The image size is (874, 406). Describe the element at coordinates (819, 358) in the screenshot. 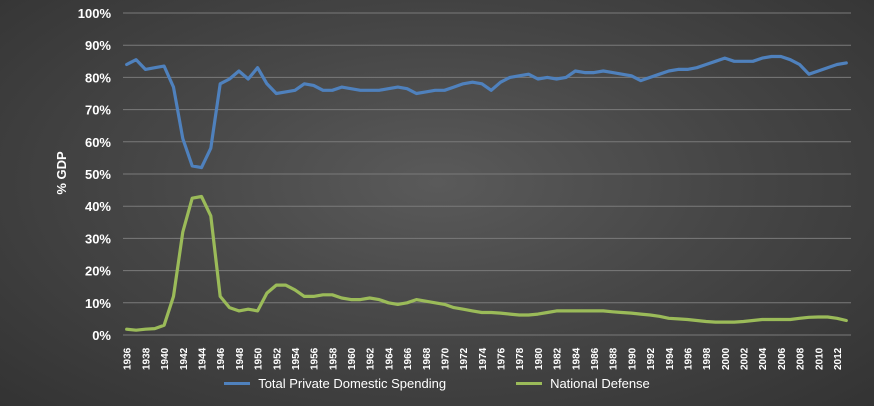

I see `x-tick-label: 2010` at that location.